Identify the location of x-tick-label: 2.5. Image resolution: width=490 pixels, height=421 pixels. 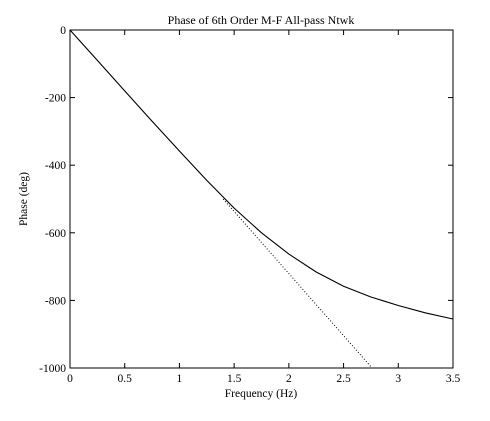
(343, 379).